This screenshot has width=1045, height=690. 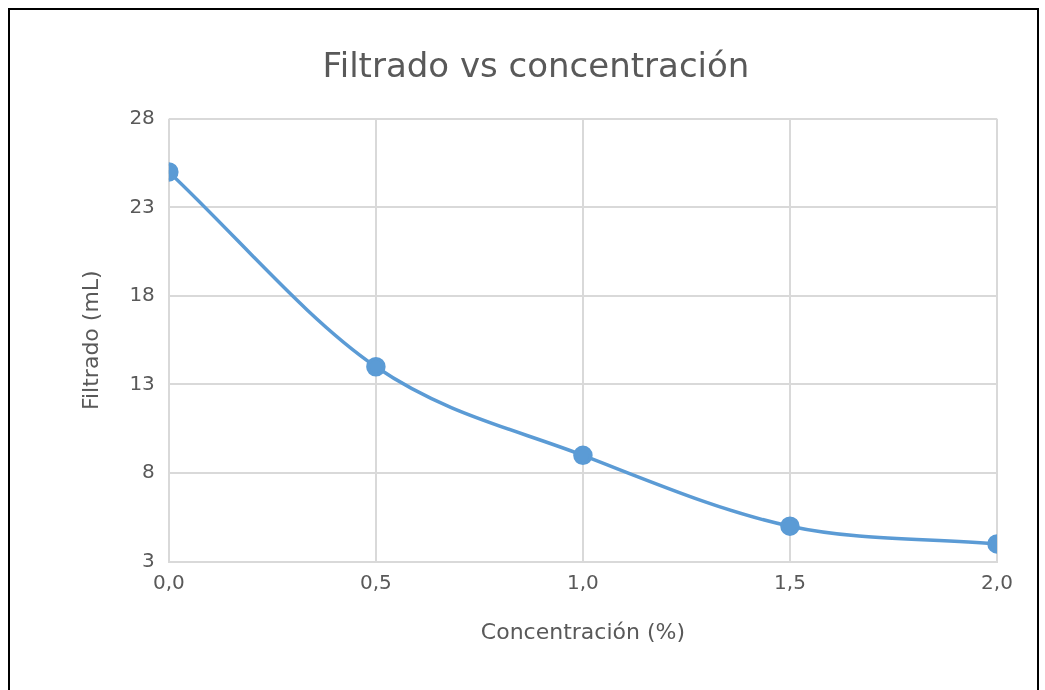 What do you see at coordinates (583, 455) in the screenshot?
I see `point` at bounding box center [583, 455].